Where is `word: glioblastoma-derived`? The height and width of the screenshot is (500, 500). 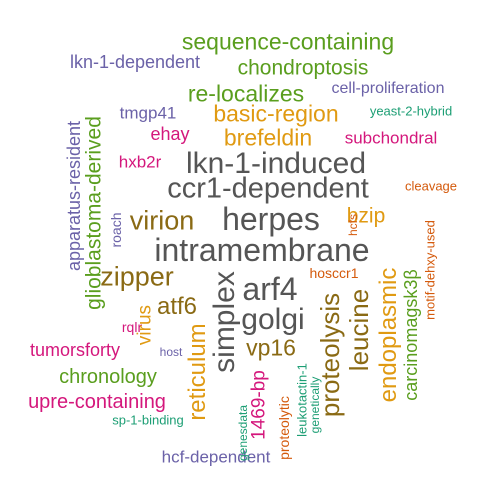
word: glioblastoma-derived is located at coordinates (94, 213).